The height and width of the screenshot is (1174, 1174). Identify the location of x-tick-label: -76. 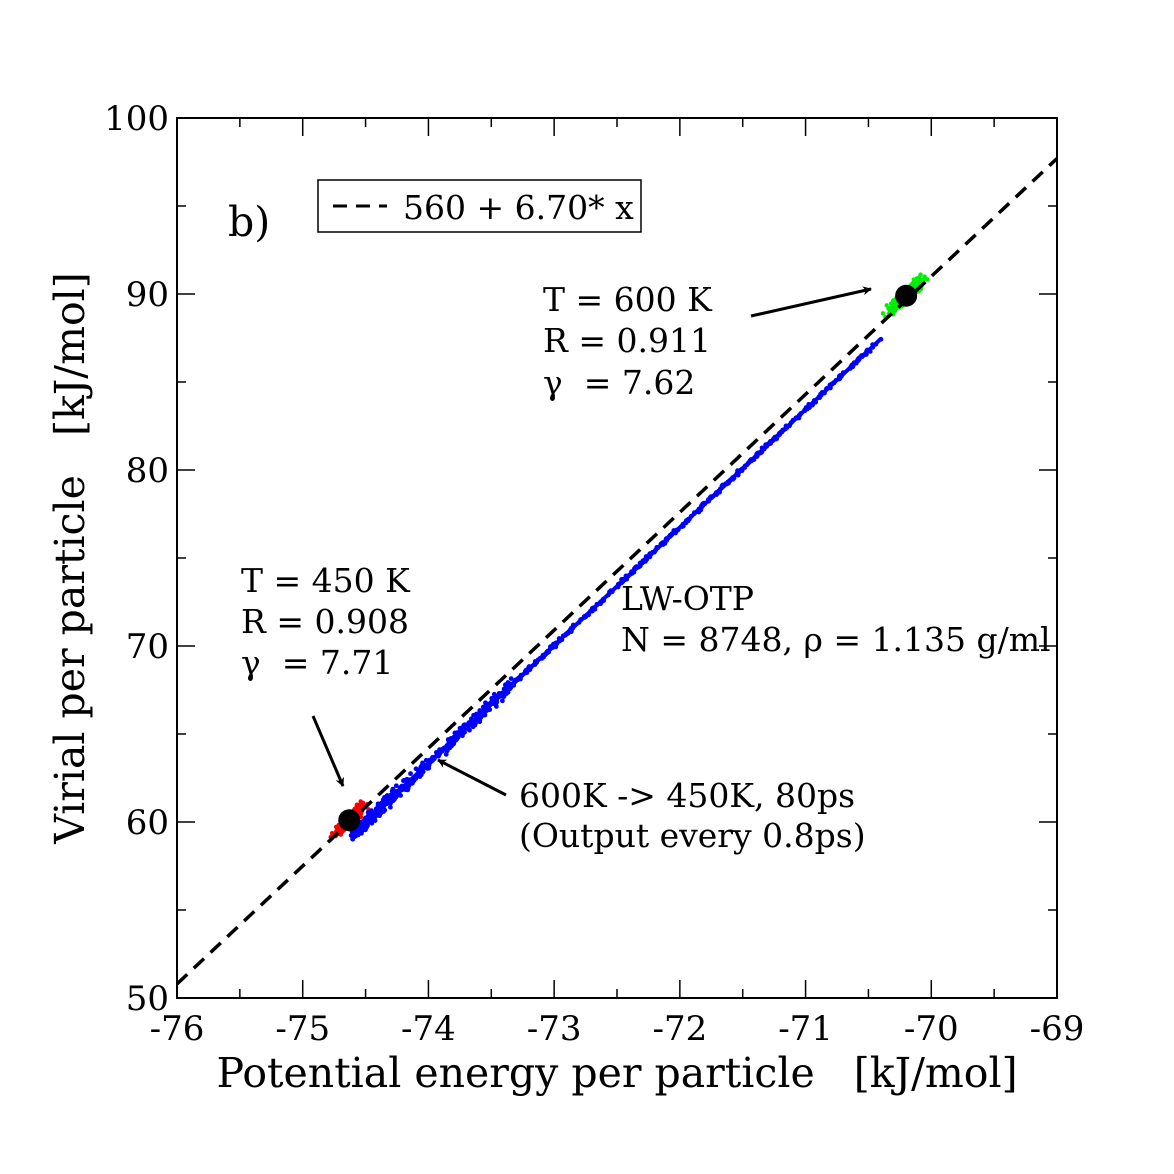
(177, 1029).